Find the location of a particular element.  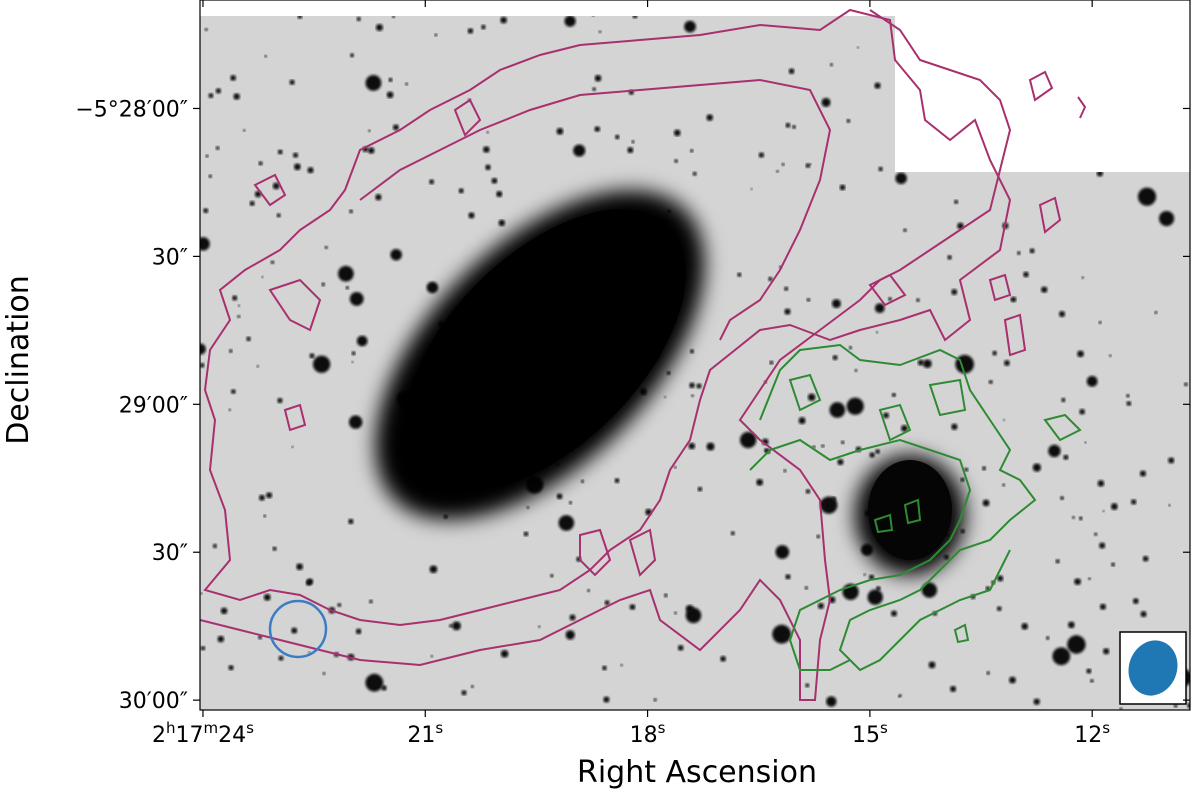

marker-circle is located at coordinates (298, 629).